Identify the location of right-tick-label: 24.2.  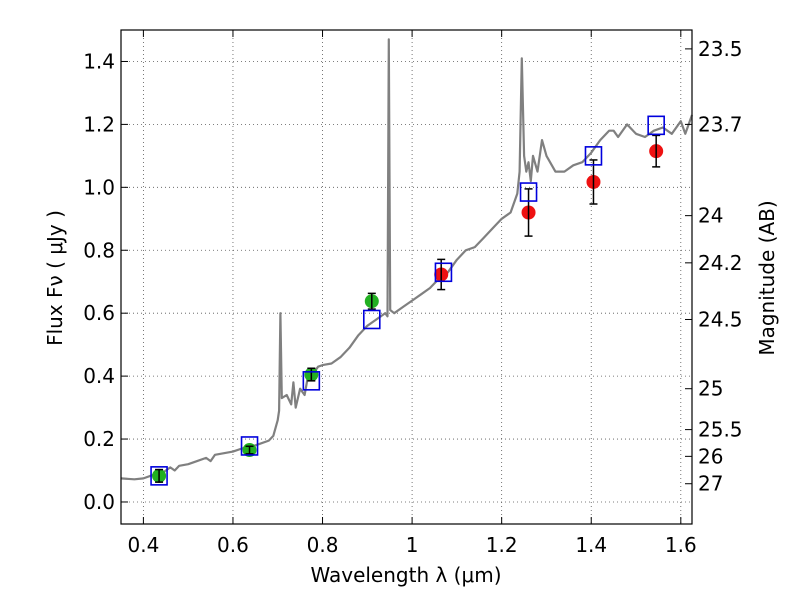
(720, 263).